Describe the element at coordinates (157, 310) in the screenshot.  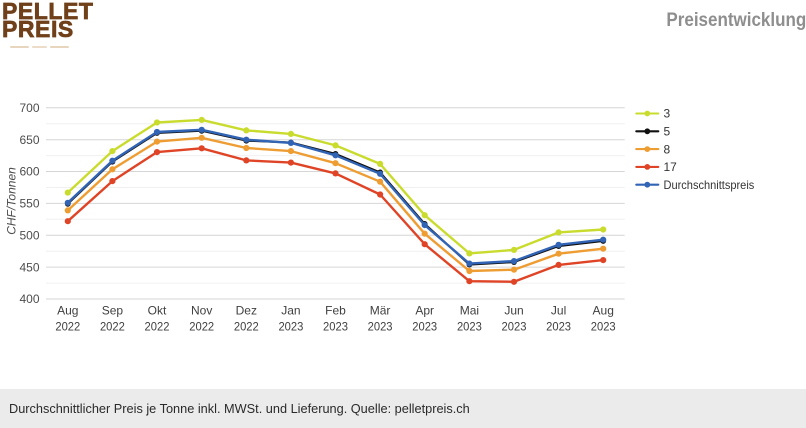
I see `svg-text: Okt` at that location.